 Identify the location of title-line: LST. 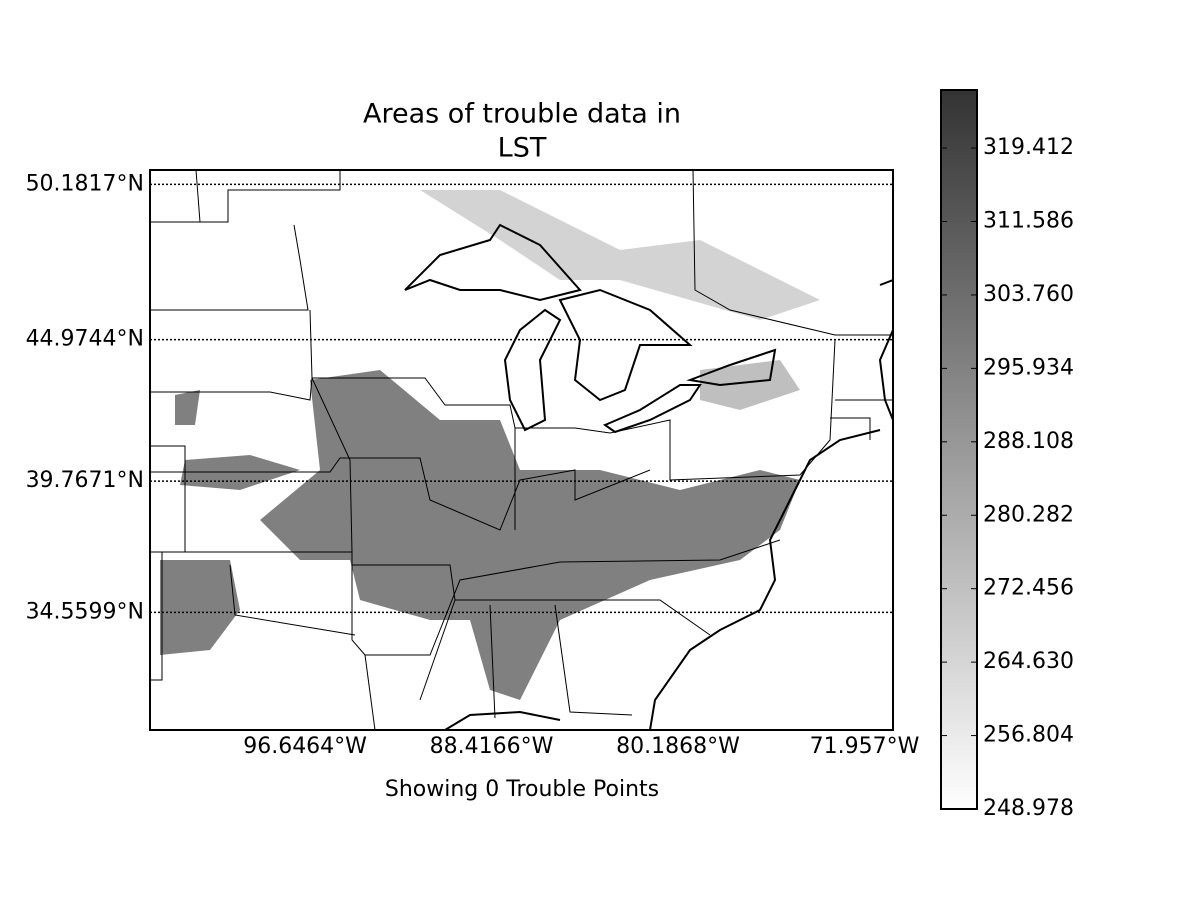
(522, 148).